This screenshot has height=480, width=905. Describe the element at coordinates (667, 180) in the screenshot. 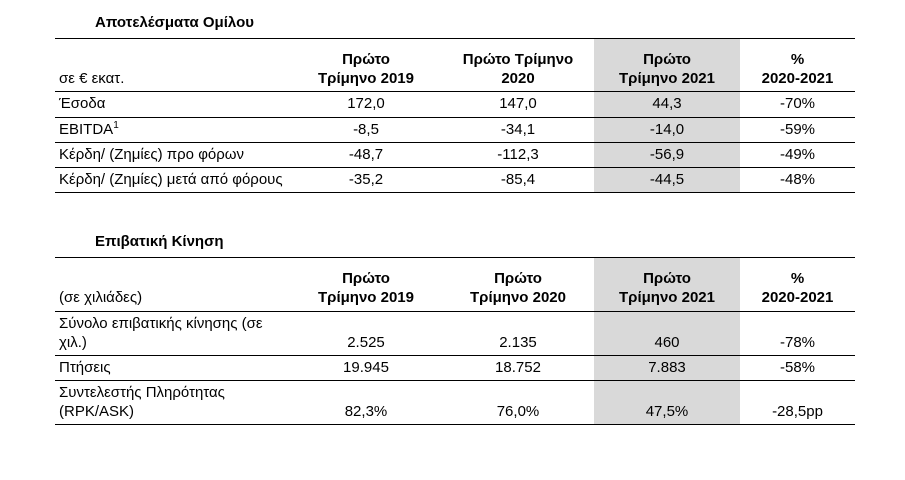

I see `value-cell-2021: -44,5` at that location.